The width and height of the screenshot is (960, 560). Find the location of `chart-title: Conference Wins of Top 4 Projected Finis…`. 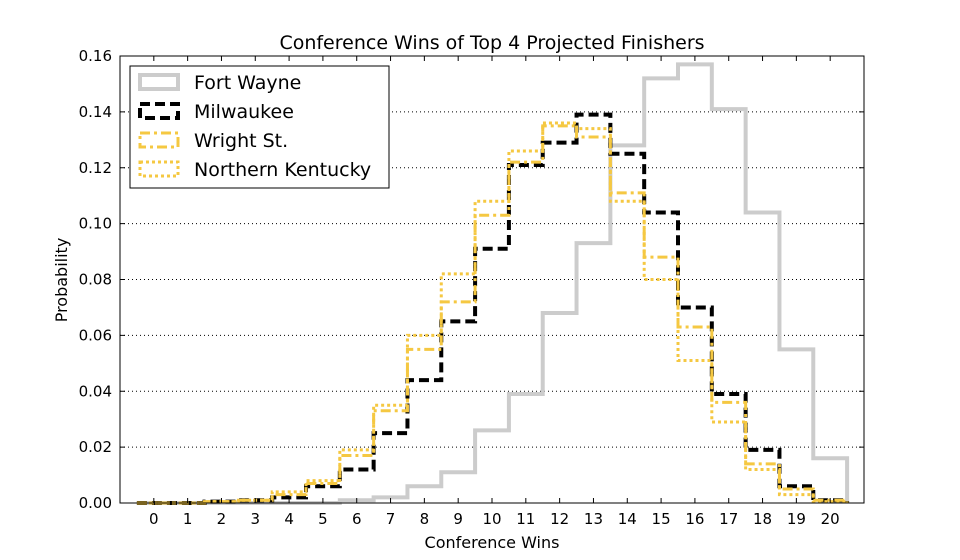

chart-title: Conference Wins of Top 4 Projected Finis… is located at coordinates (491, 43).